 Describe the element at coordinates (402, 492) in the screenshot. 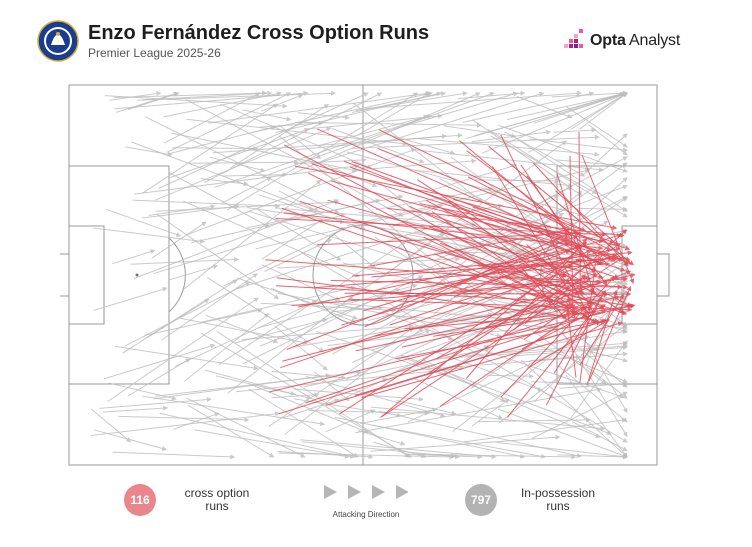

I see `play-arrow-icon` at that location.